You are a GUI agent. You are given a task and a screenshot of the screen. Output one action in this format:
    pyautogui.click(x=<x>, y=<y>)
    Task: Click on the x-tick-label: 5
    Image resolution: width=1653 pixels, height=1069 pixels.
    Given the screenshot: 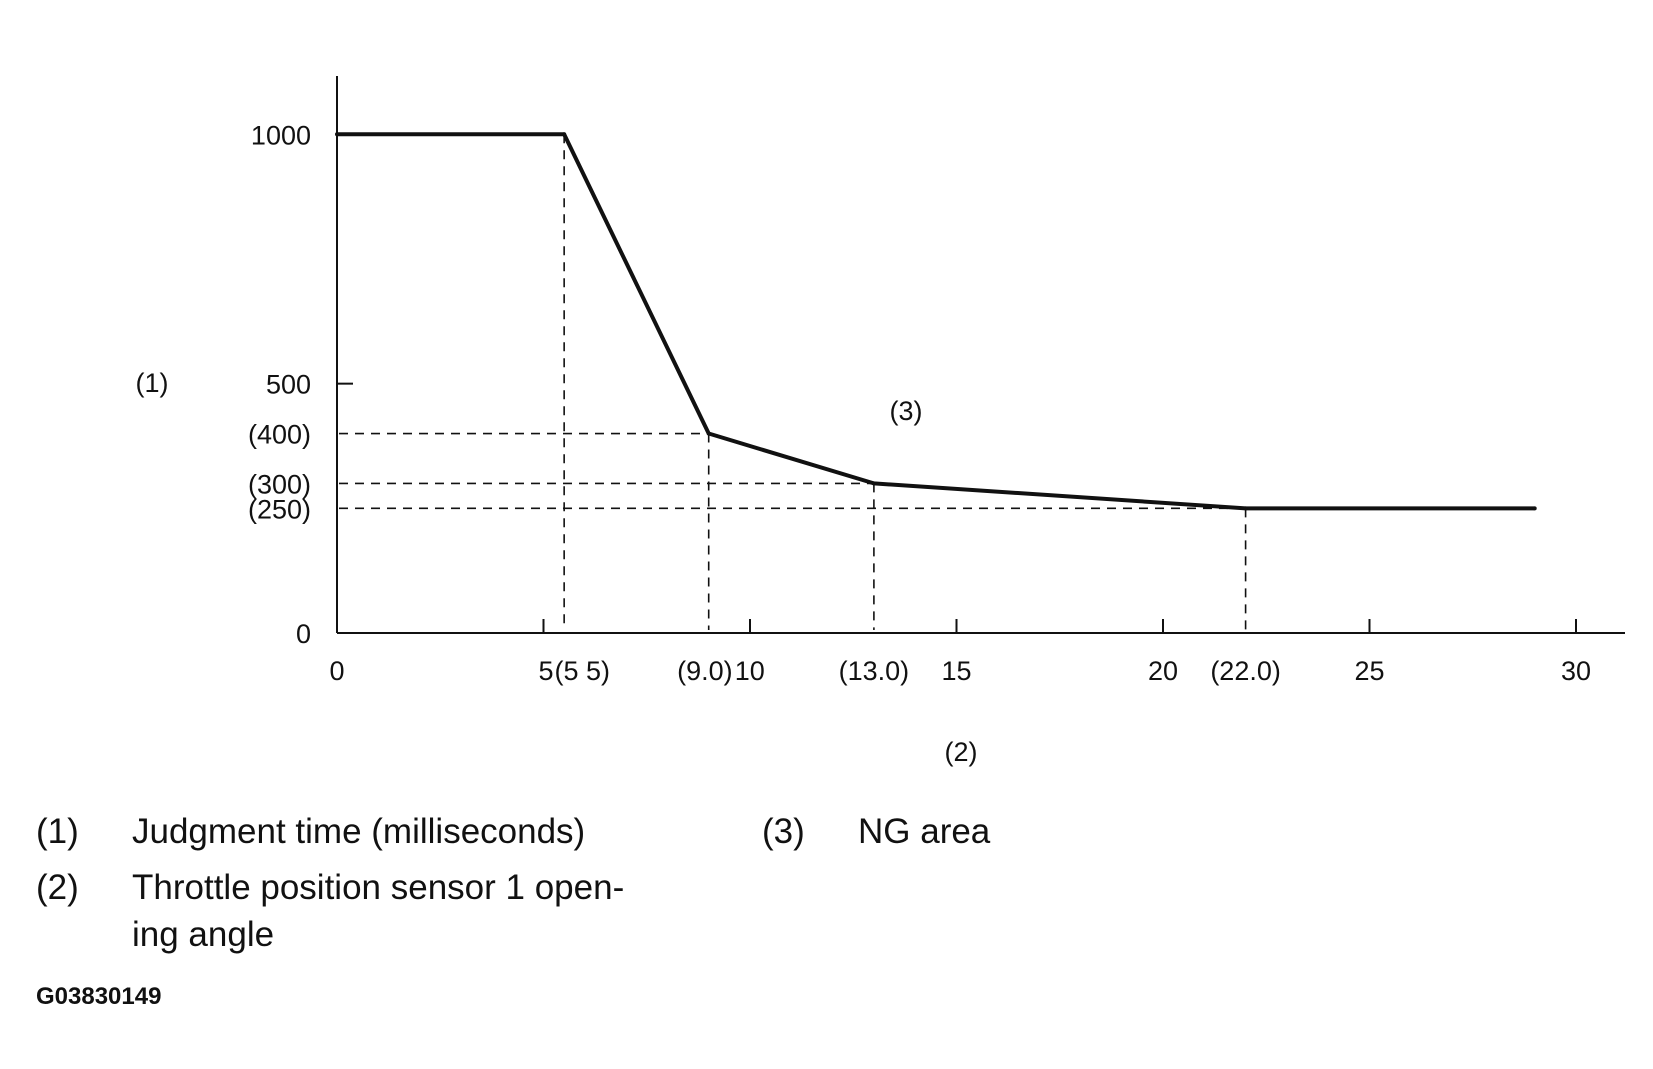 What is the action you would take?
    pyautogui.click(x=545, y=671)
    